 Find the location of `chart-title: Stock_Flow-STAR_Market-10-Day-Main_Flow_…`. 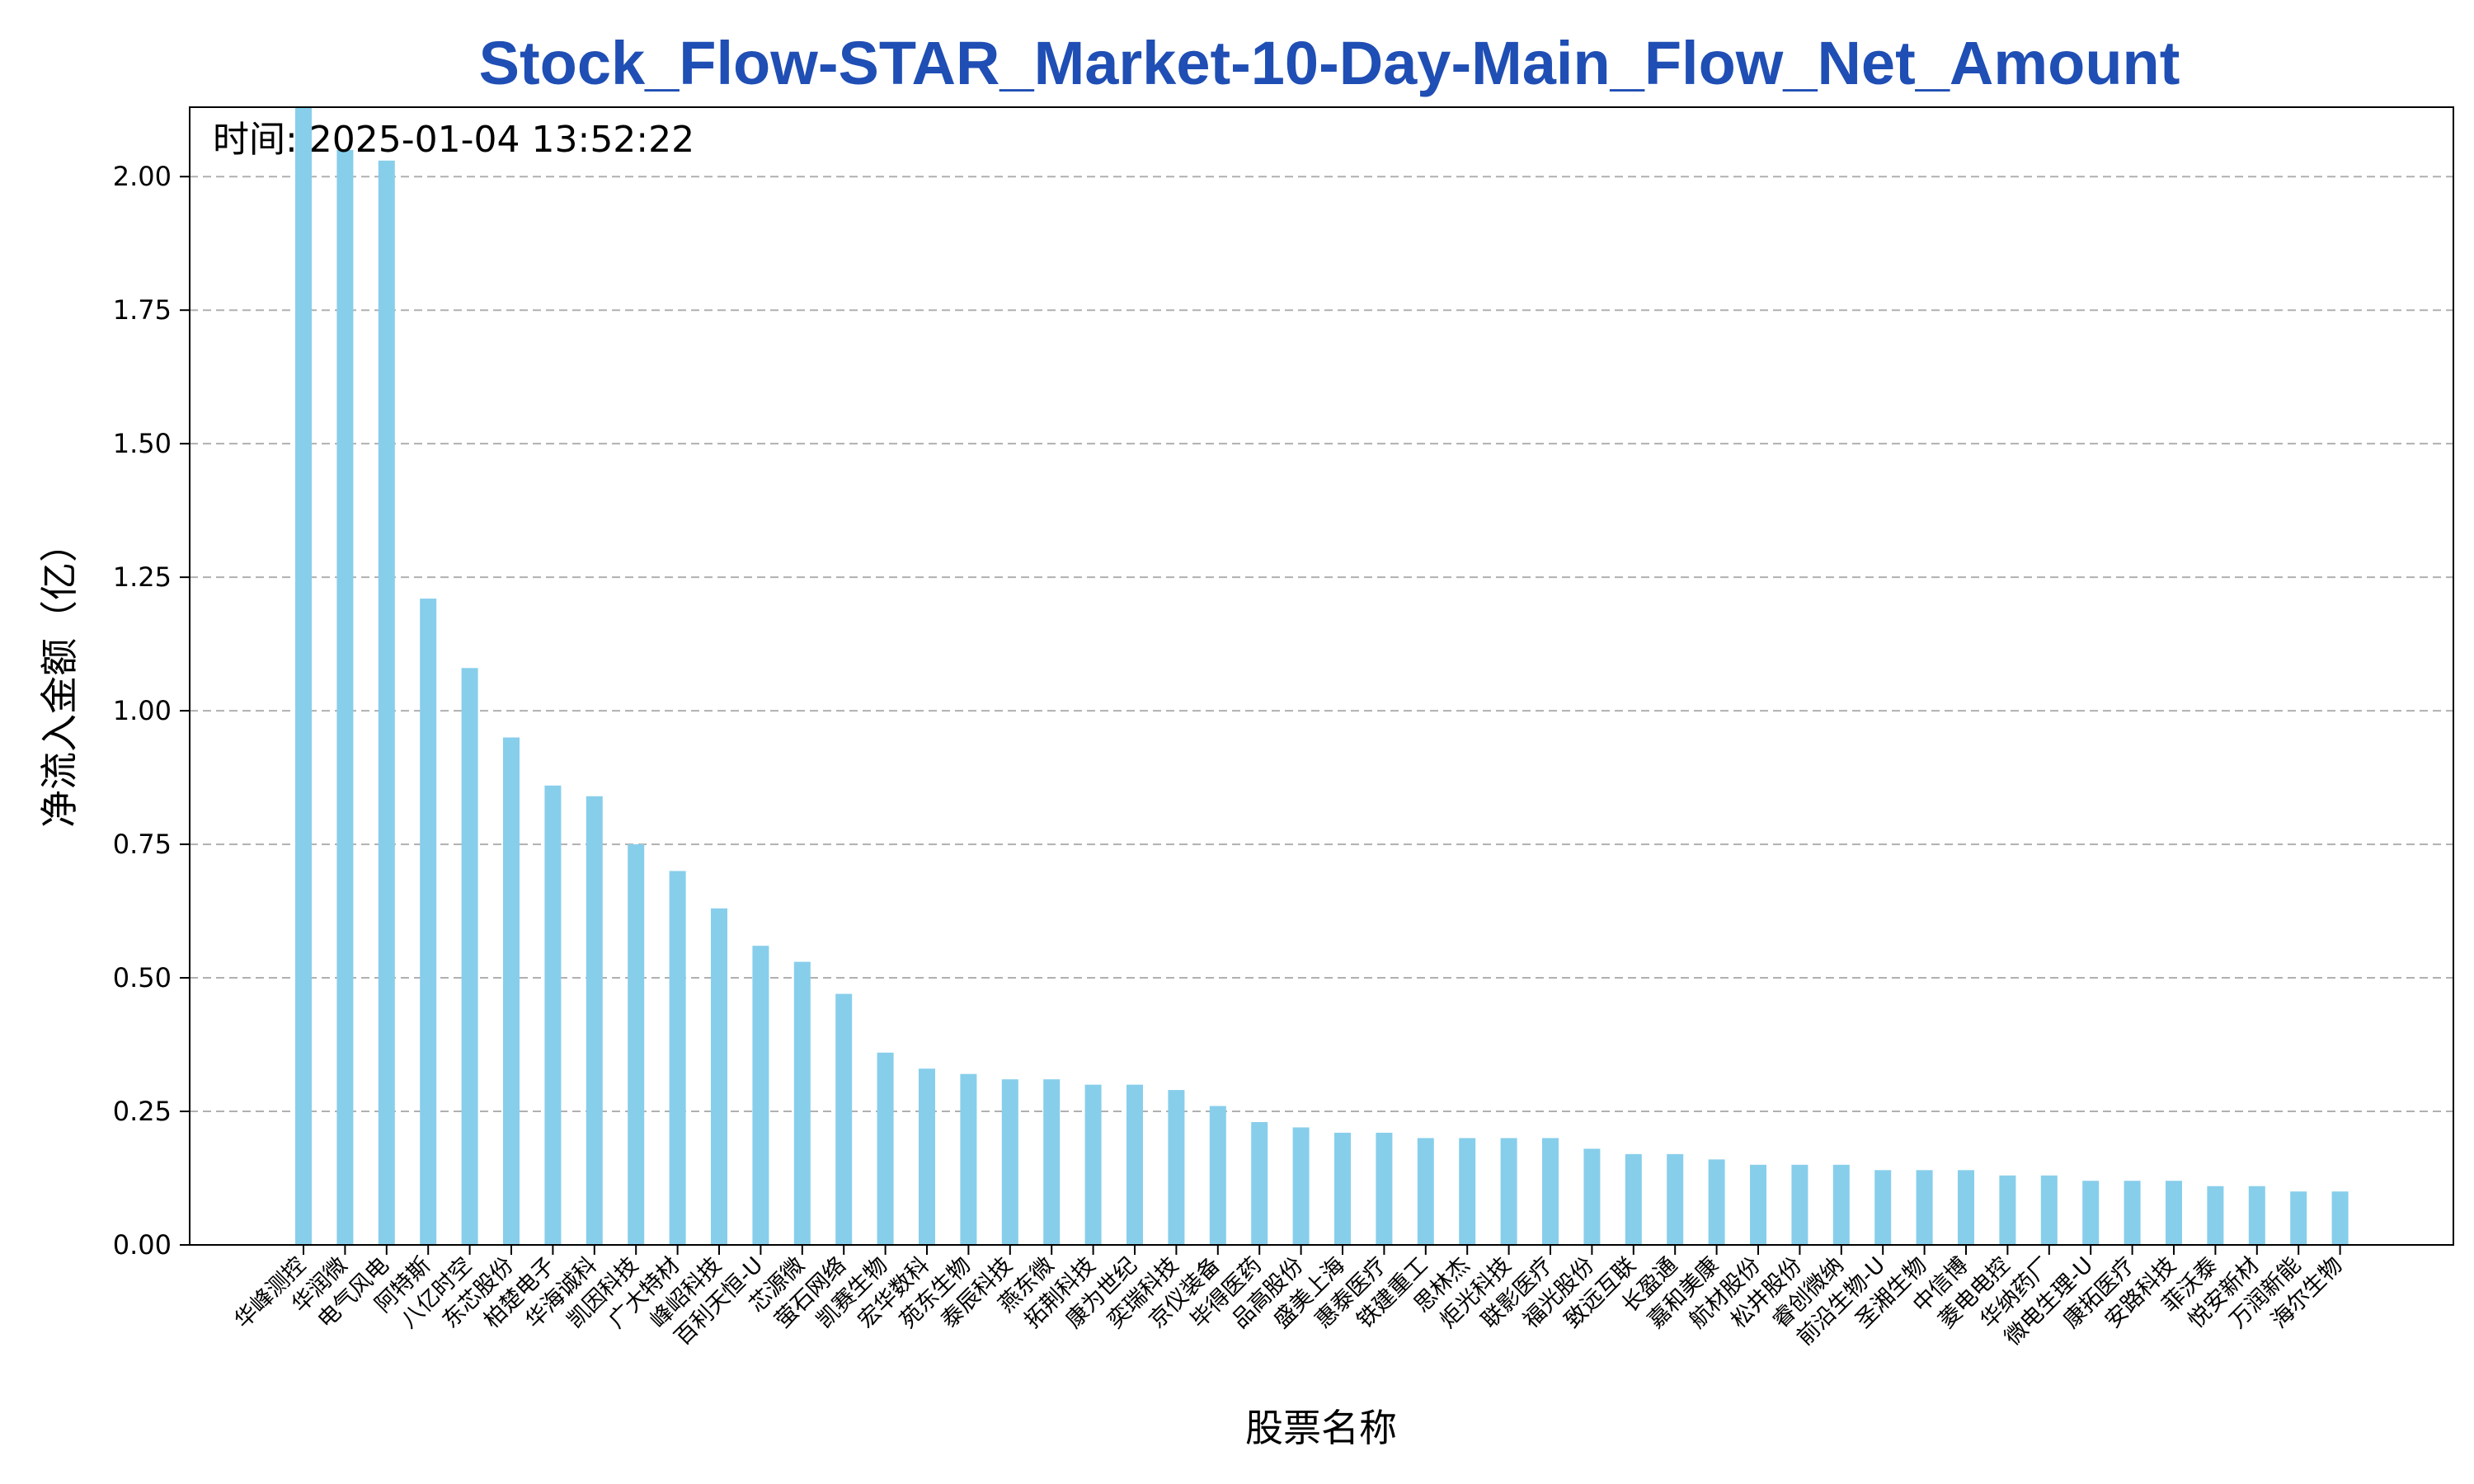

chart-title: Stock_Flow-STAR_Market-10-Day-Main_Flow_… is located at coordinates (1329, 63).